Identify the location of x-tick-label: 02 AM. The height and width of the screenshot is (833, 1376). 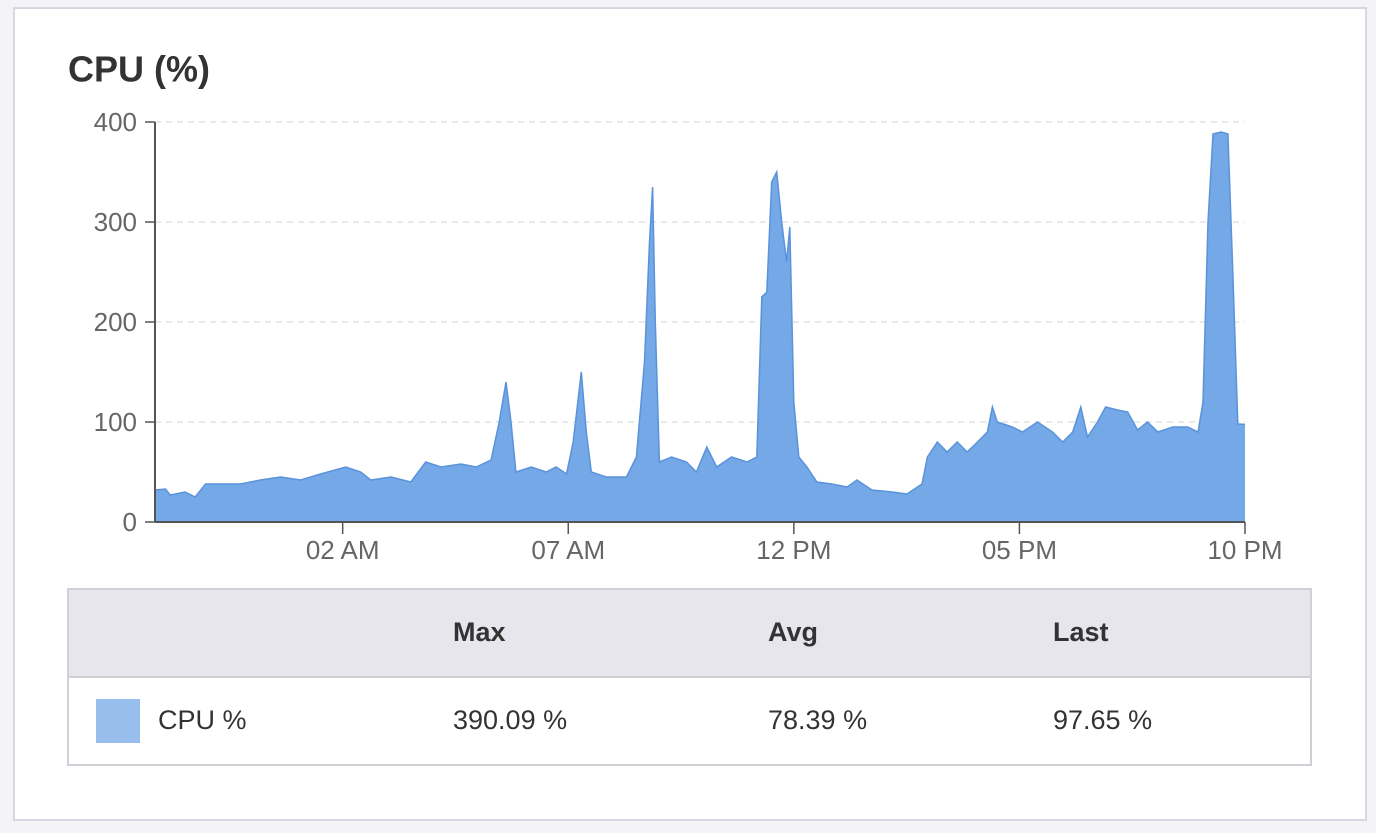
(343, 550).